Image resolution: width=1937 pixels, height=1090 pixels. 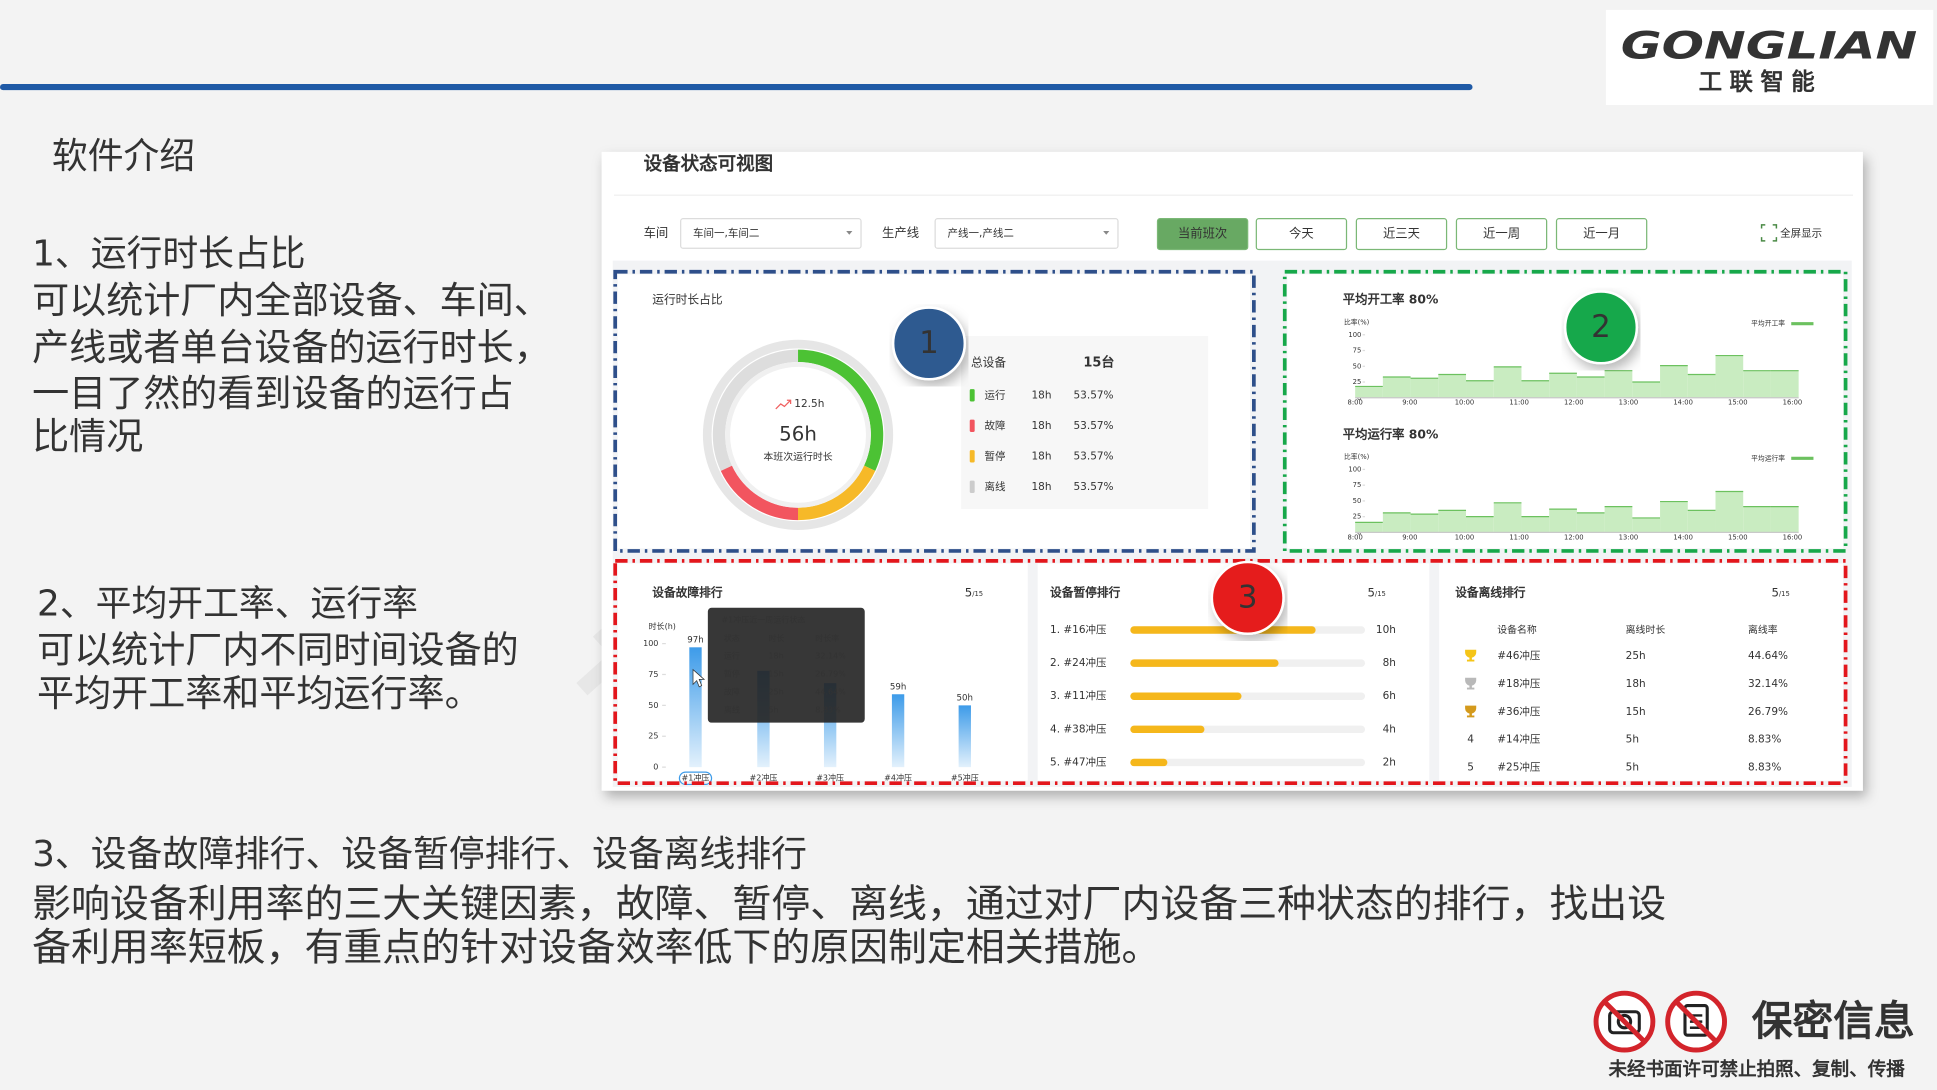 What do you see at coordinates (1078, 629) in the screenshot?
I see `category-label: 1. #16冲压` at bounding box center [1078, 629].